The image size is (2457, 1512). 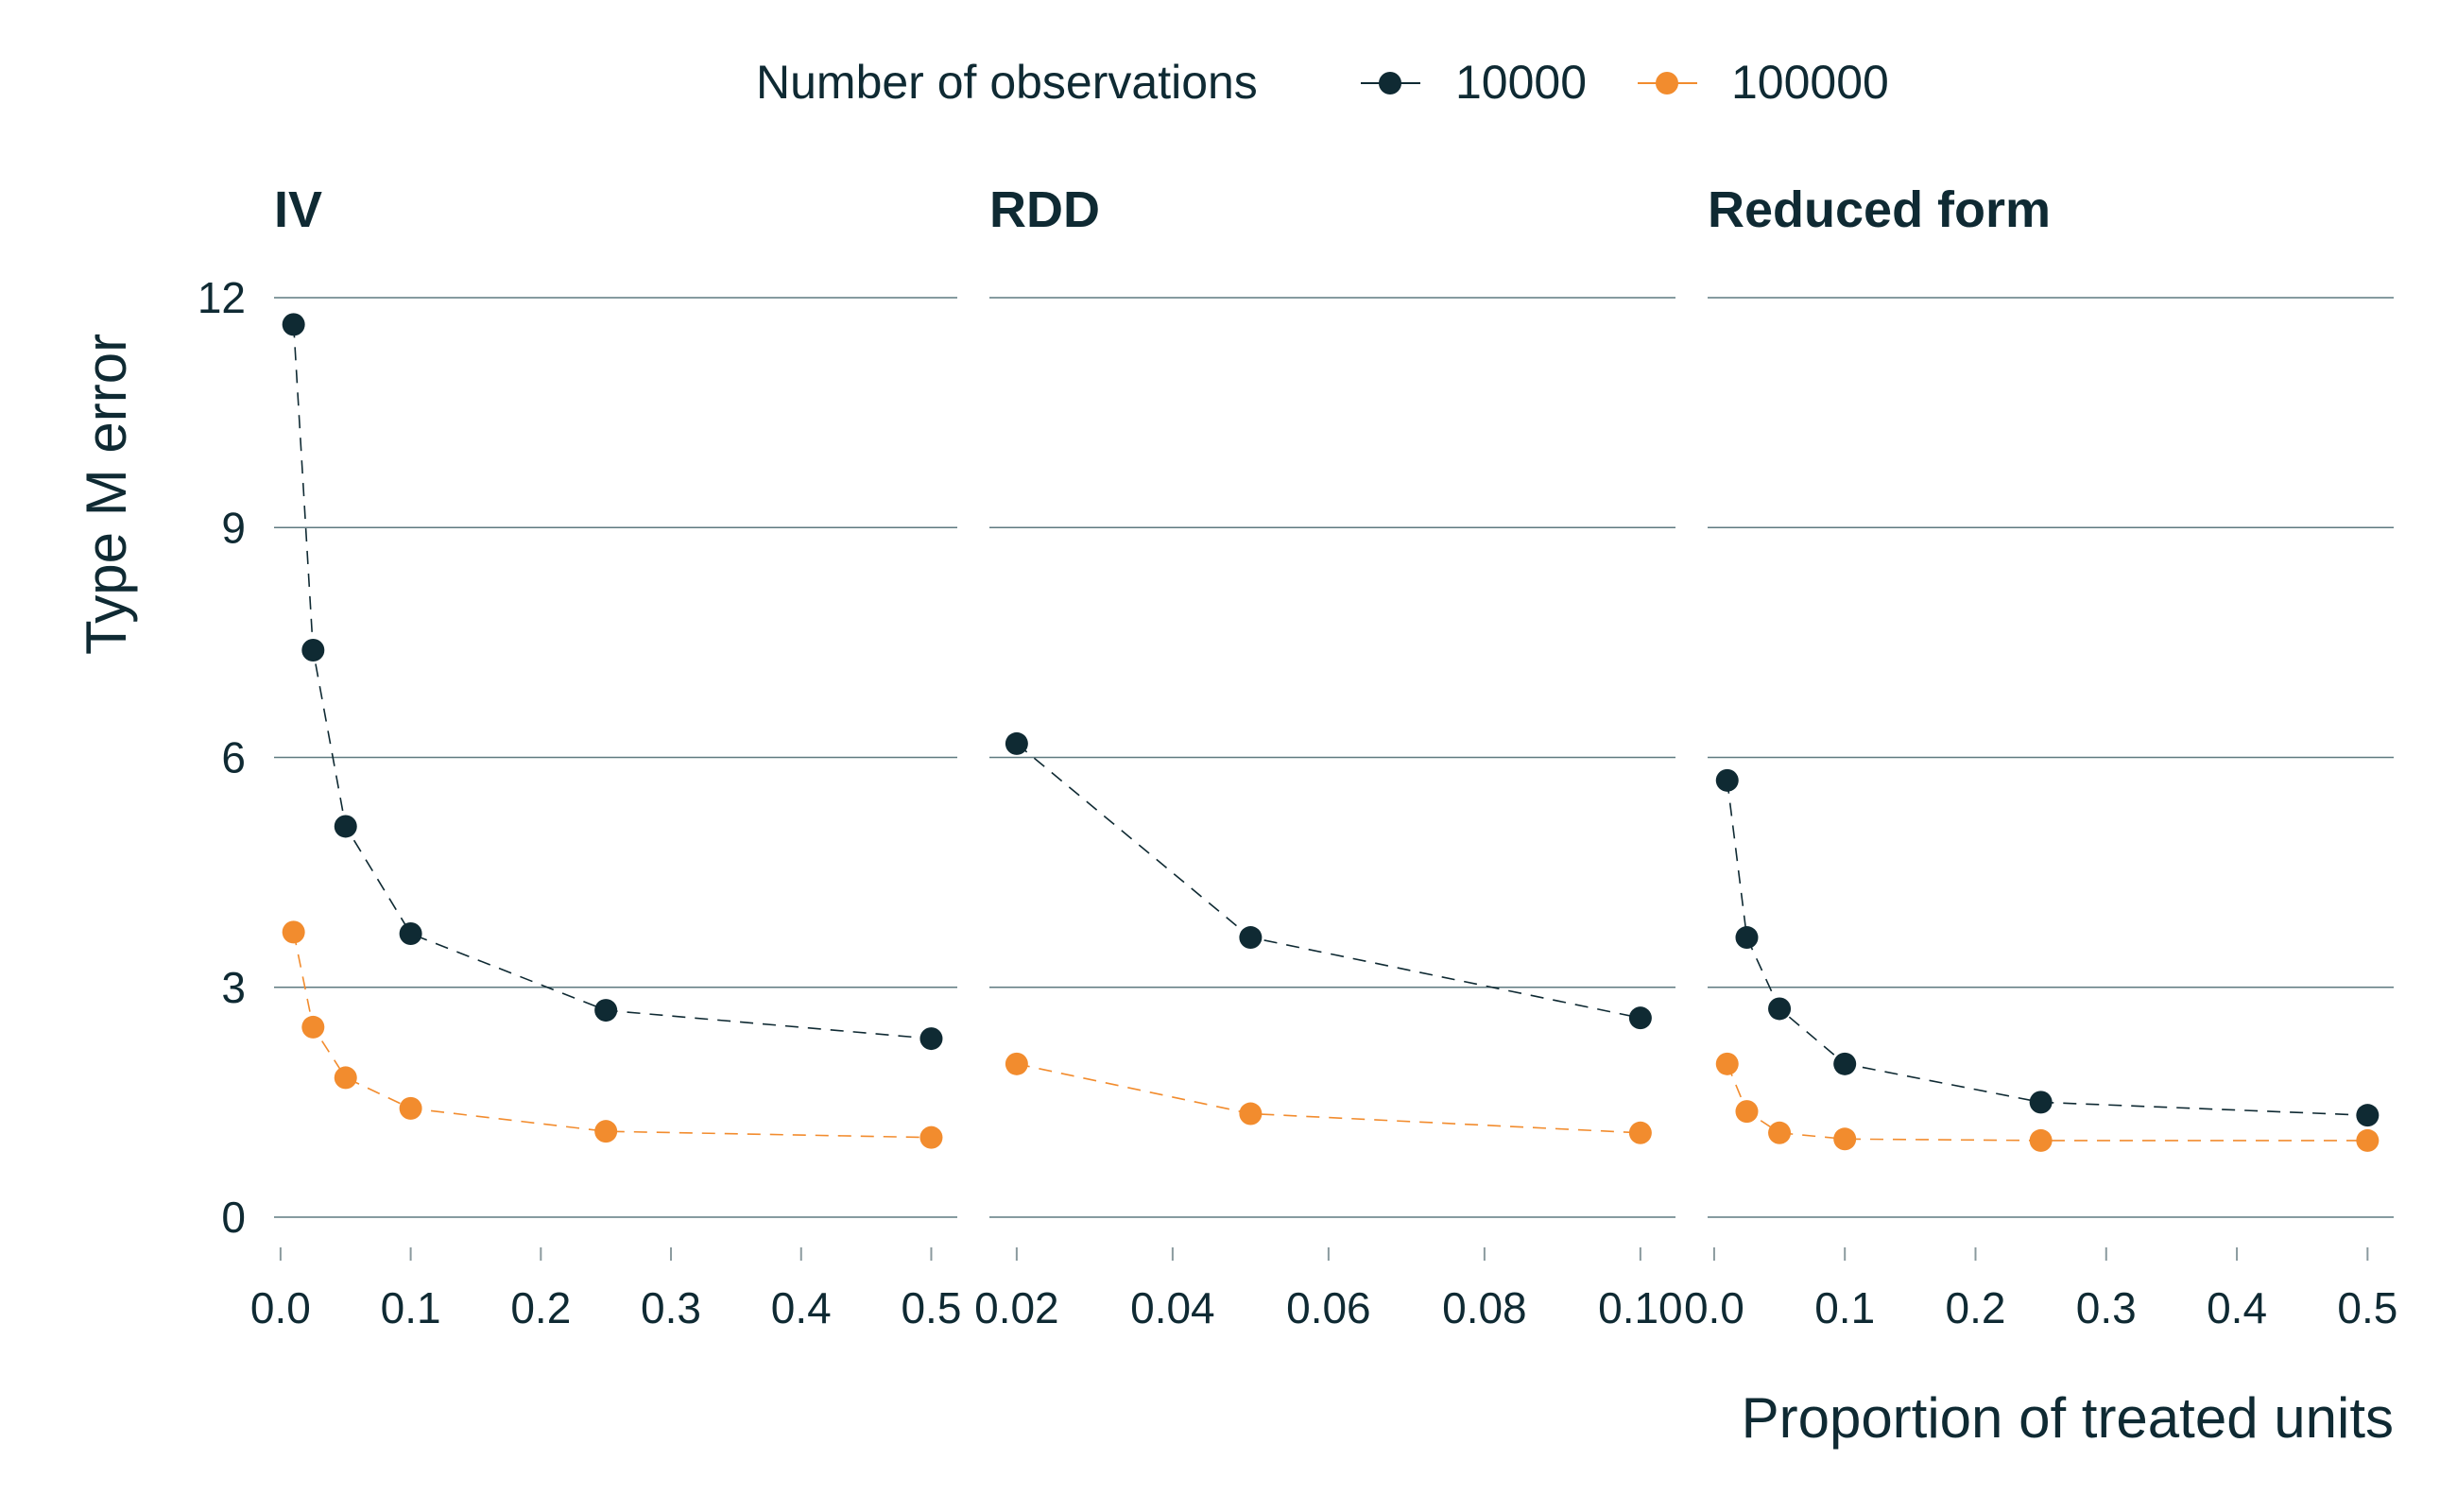 I want to click on x-tick-label-1-2: 0.06, so click(x=1328, y=1307).